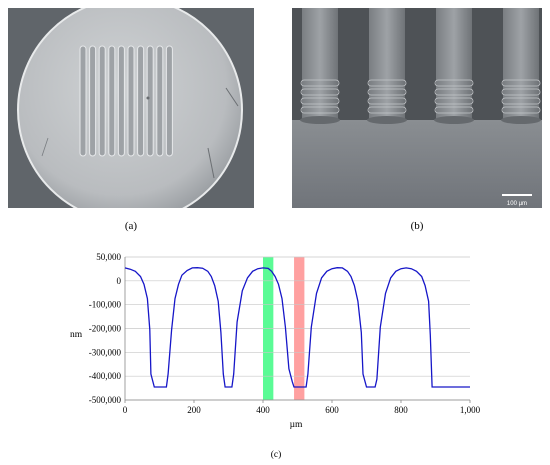  What do you see at coordinates (105, 400) in the screenshot?
I see `y-tick-label: -500,000` at bounding box center [105, 400].